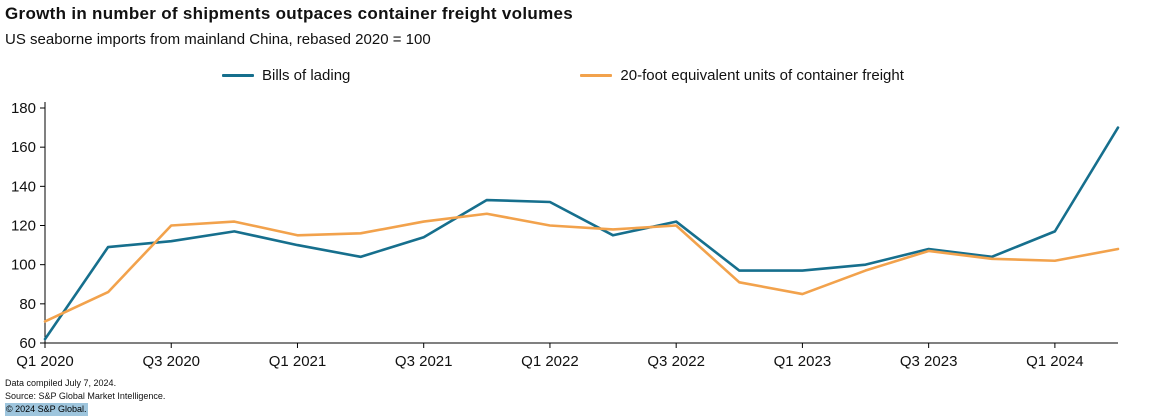 The width and height of the screenshot is (1162, 417). Describe the element at coordinates (61, 383) in the screenshot. I see `footer-compiled: Data compiled July 7, 2024.` at that location.